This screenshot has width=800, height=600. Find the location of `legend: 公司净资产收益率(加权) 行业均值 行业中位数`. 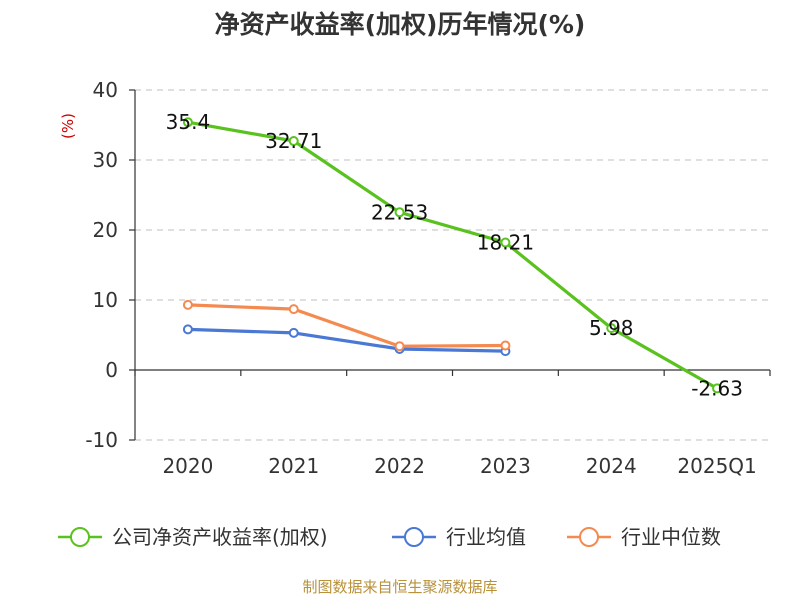

legend: 公司净资产收益率(加权) 行业均值 行业中位数 is located at coordinates (389, 537).